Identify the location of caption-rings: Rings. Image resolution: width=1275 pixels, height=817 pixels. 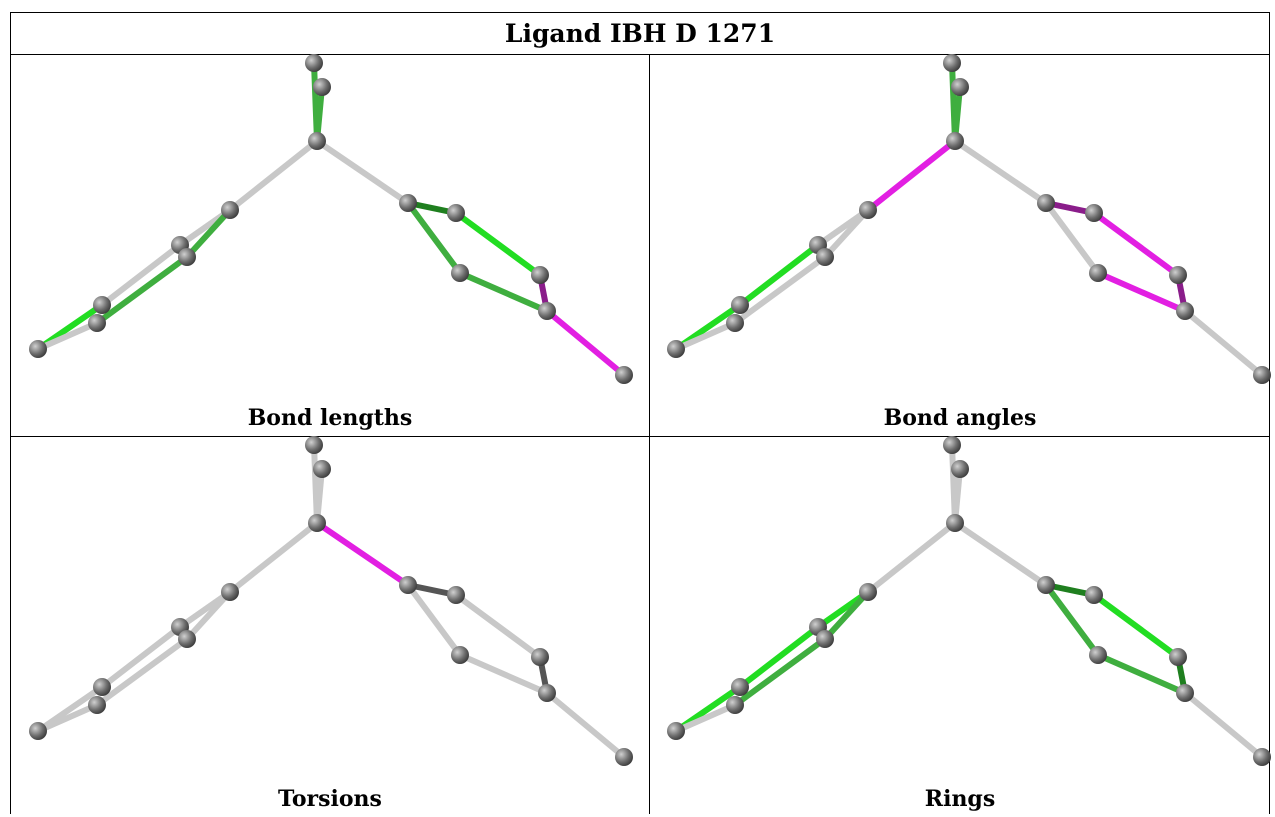
(960, 799).